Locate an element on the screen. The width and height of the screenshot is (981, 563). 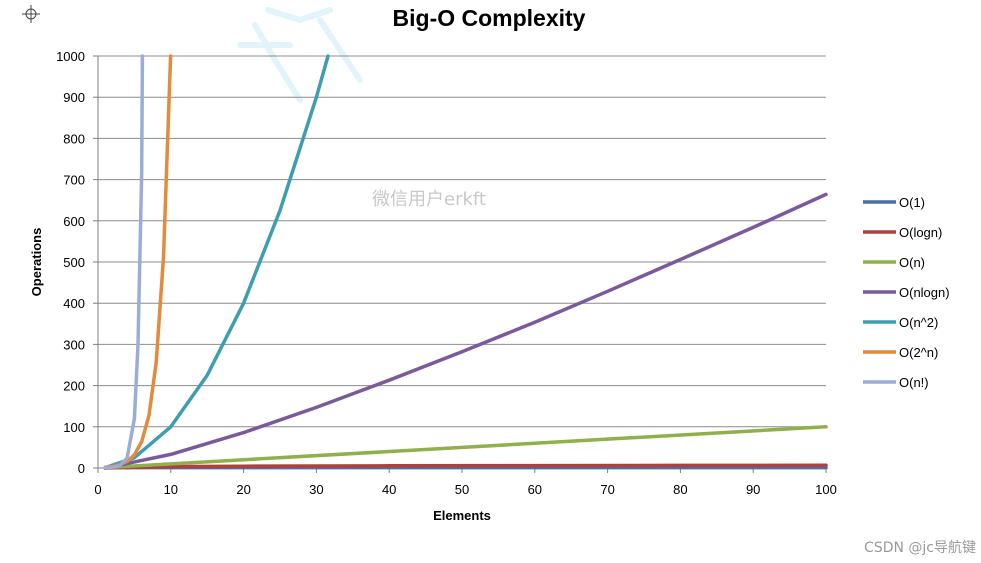
y-tick-label: 200 is located at coordinates (74, 386).